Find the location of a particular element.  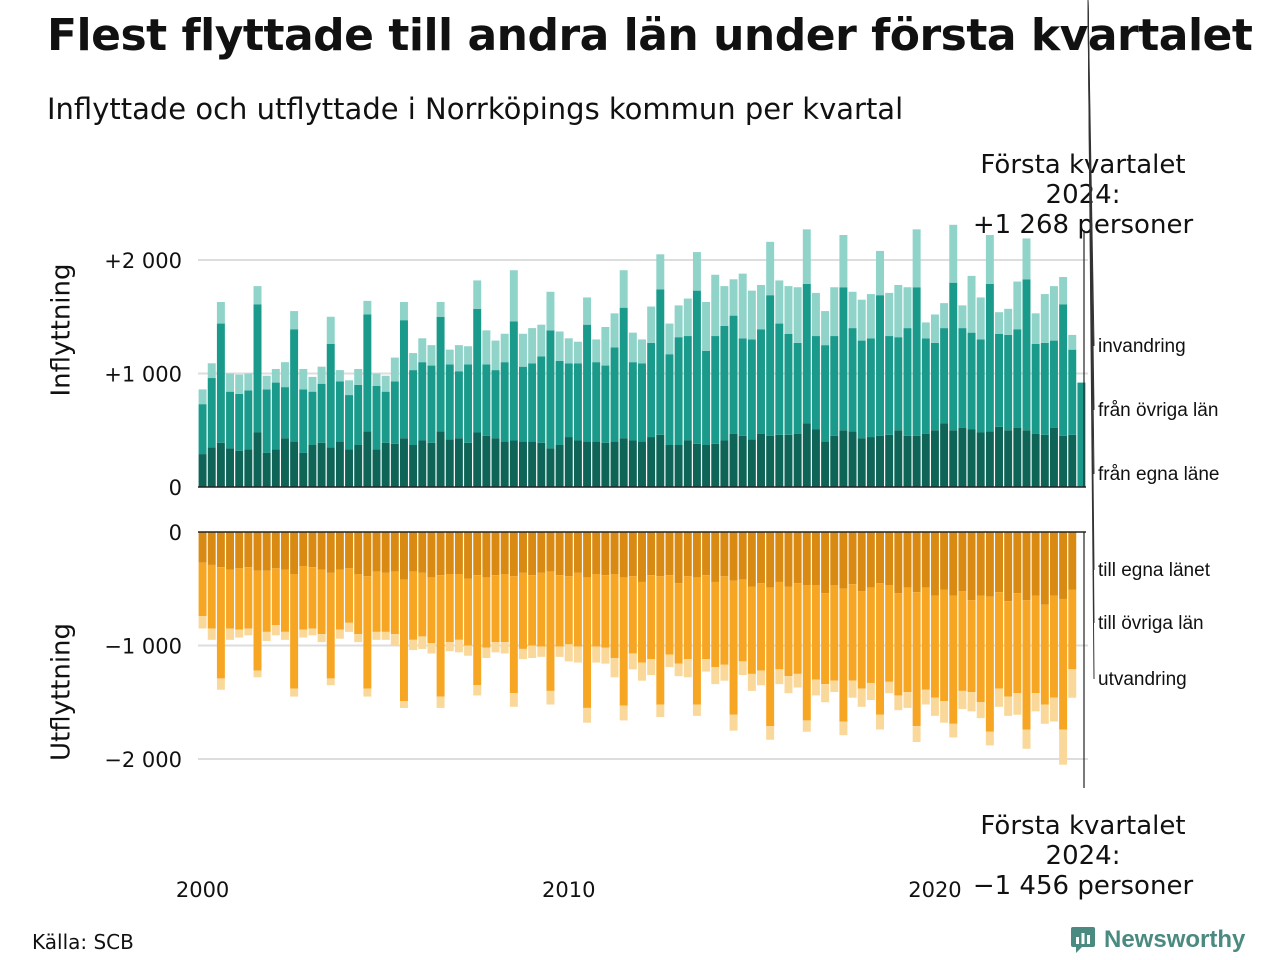

bar-utflyttning-0-2019Q2 is located at coordinates (907, 560).